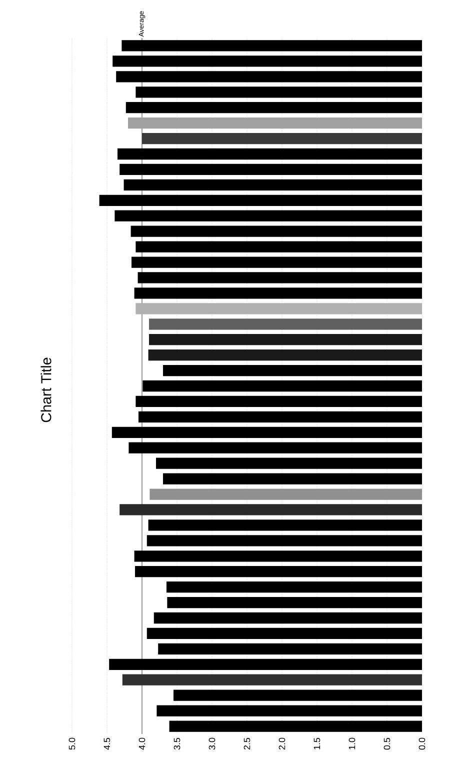  I want to click on x-tick-label: 2.0, so click(282, 744).